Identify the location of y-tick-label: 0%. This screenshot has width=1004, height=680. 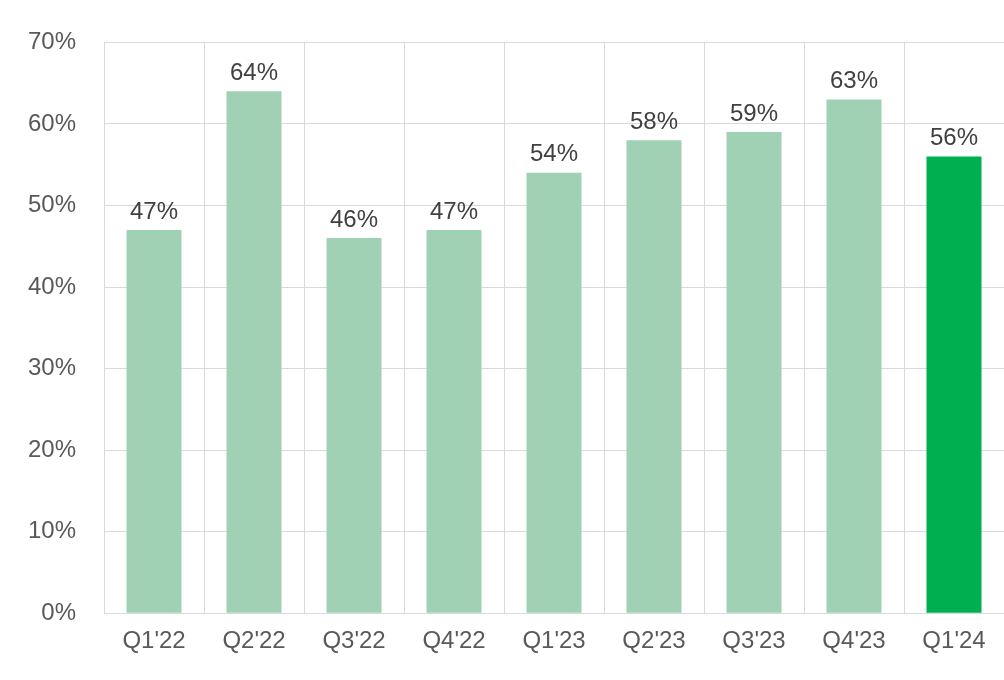
(59, 611).